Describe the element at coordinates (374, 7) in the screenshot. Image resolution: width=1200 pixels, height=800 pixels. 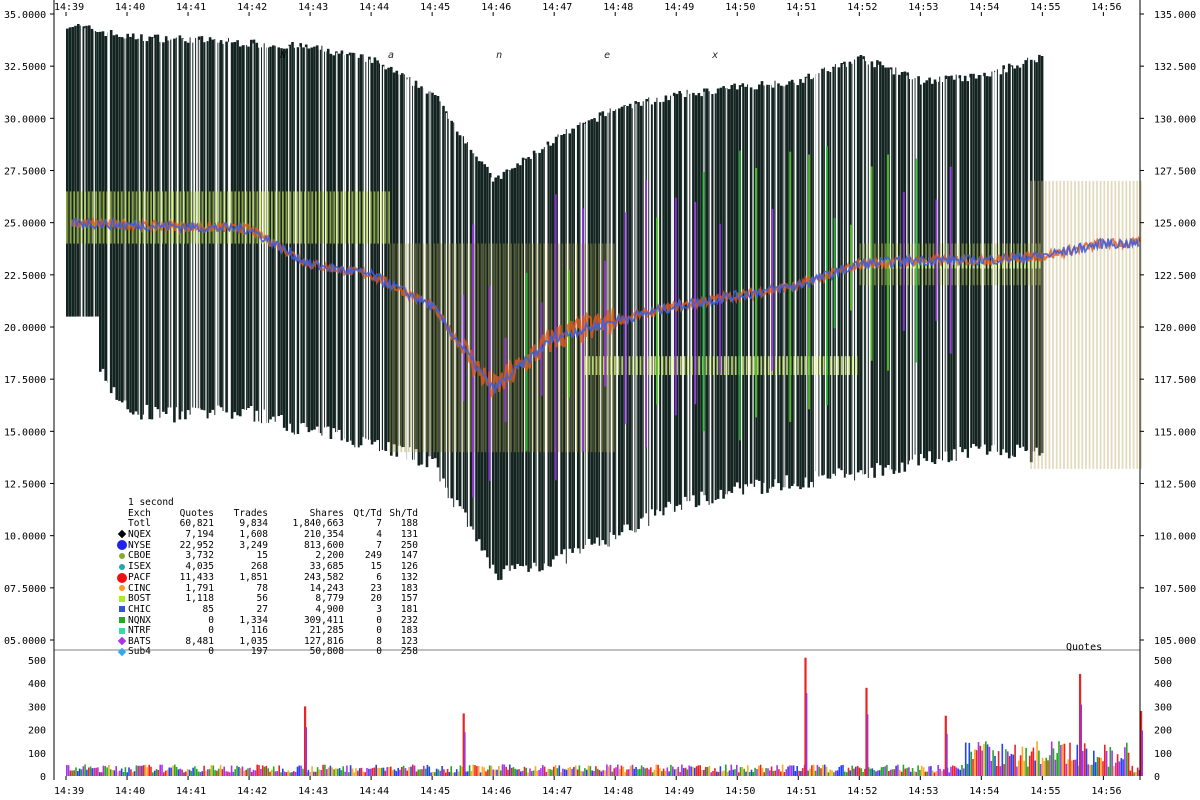
I see `x-tick-label-top: 14:44` at that location.